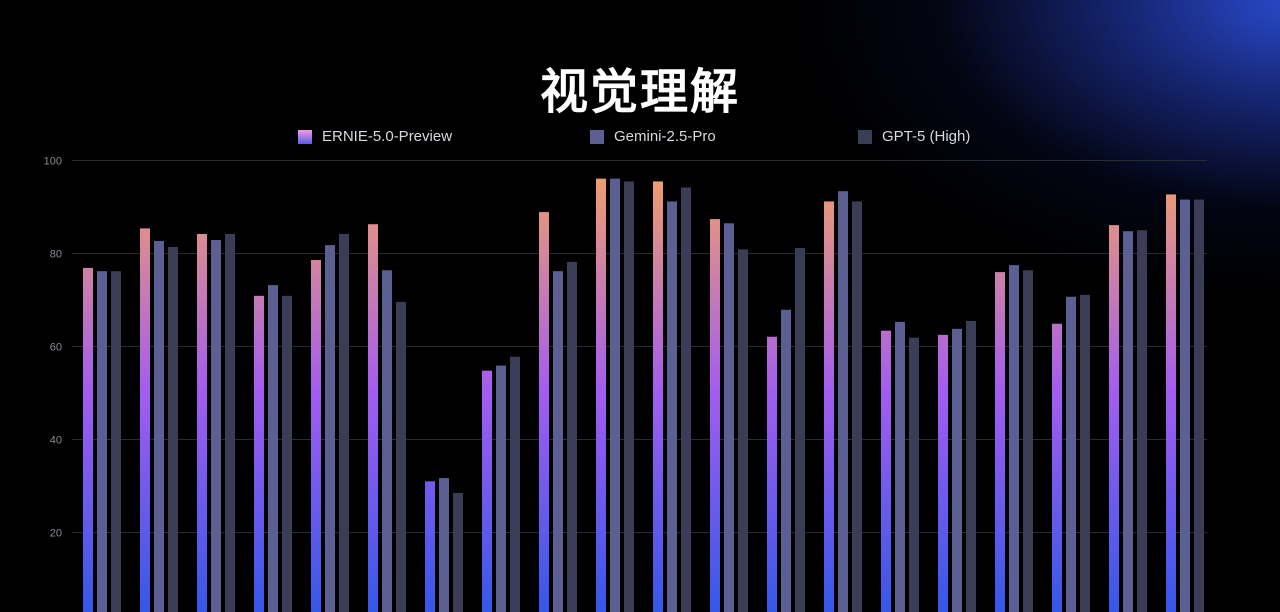 This screenshot has width=1280, height=612. I want to click on y-tick-label: 100, so click(53, 162).